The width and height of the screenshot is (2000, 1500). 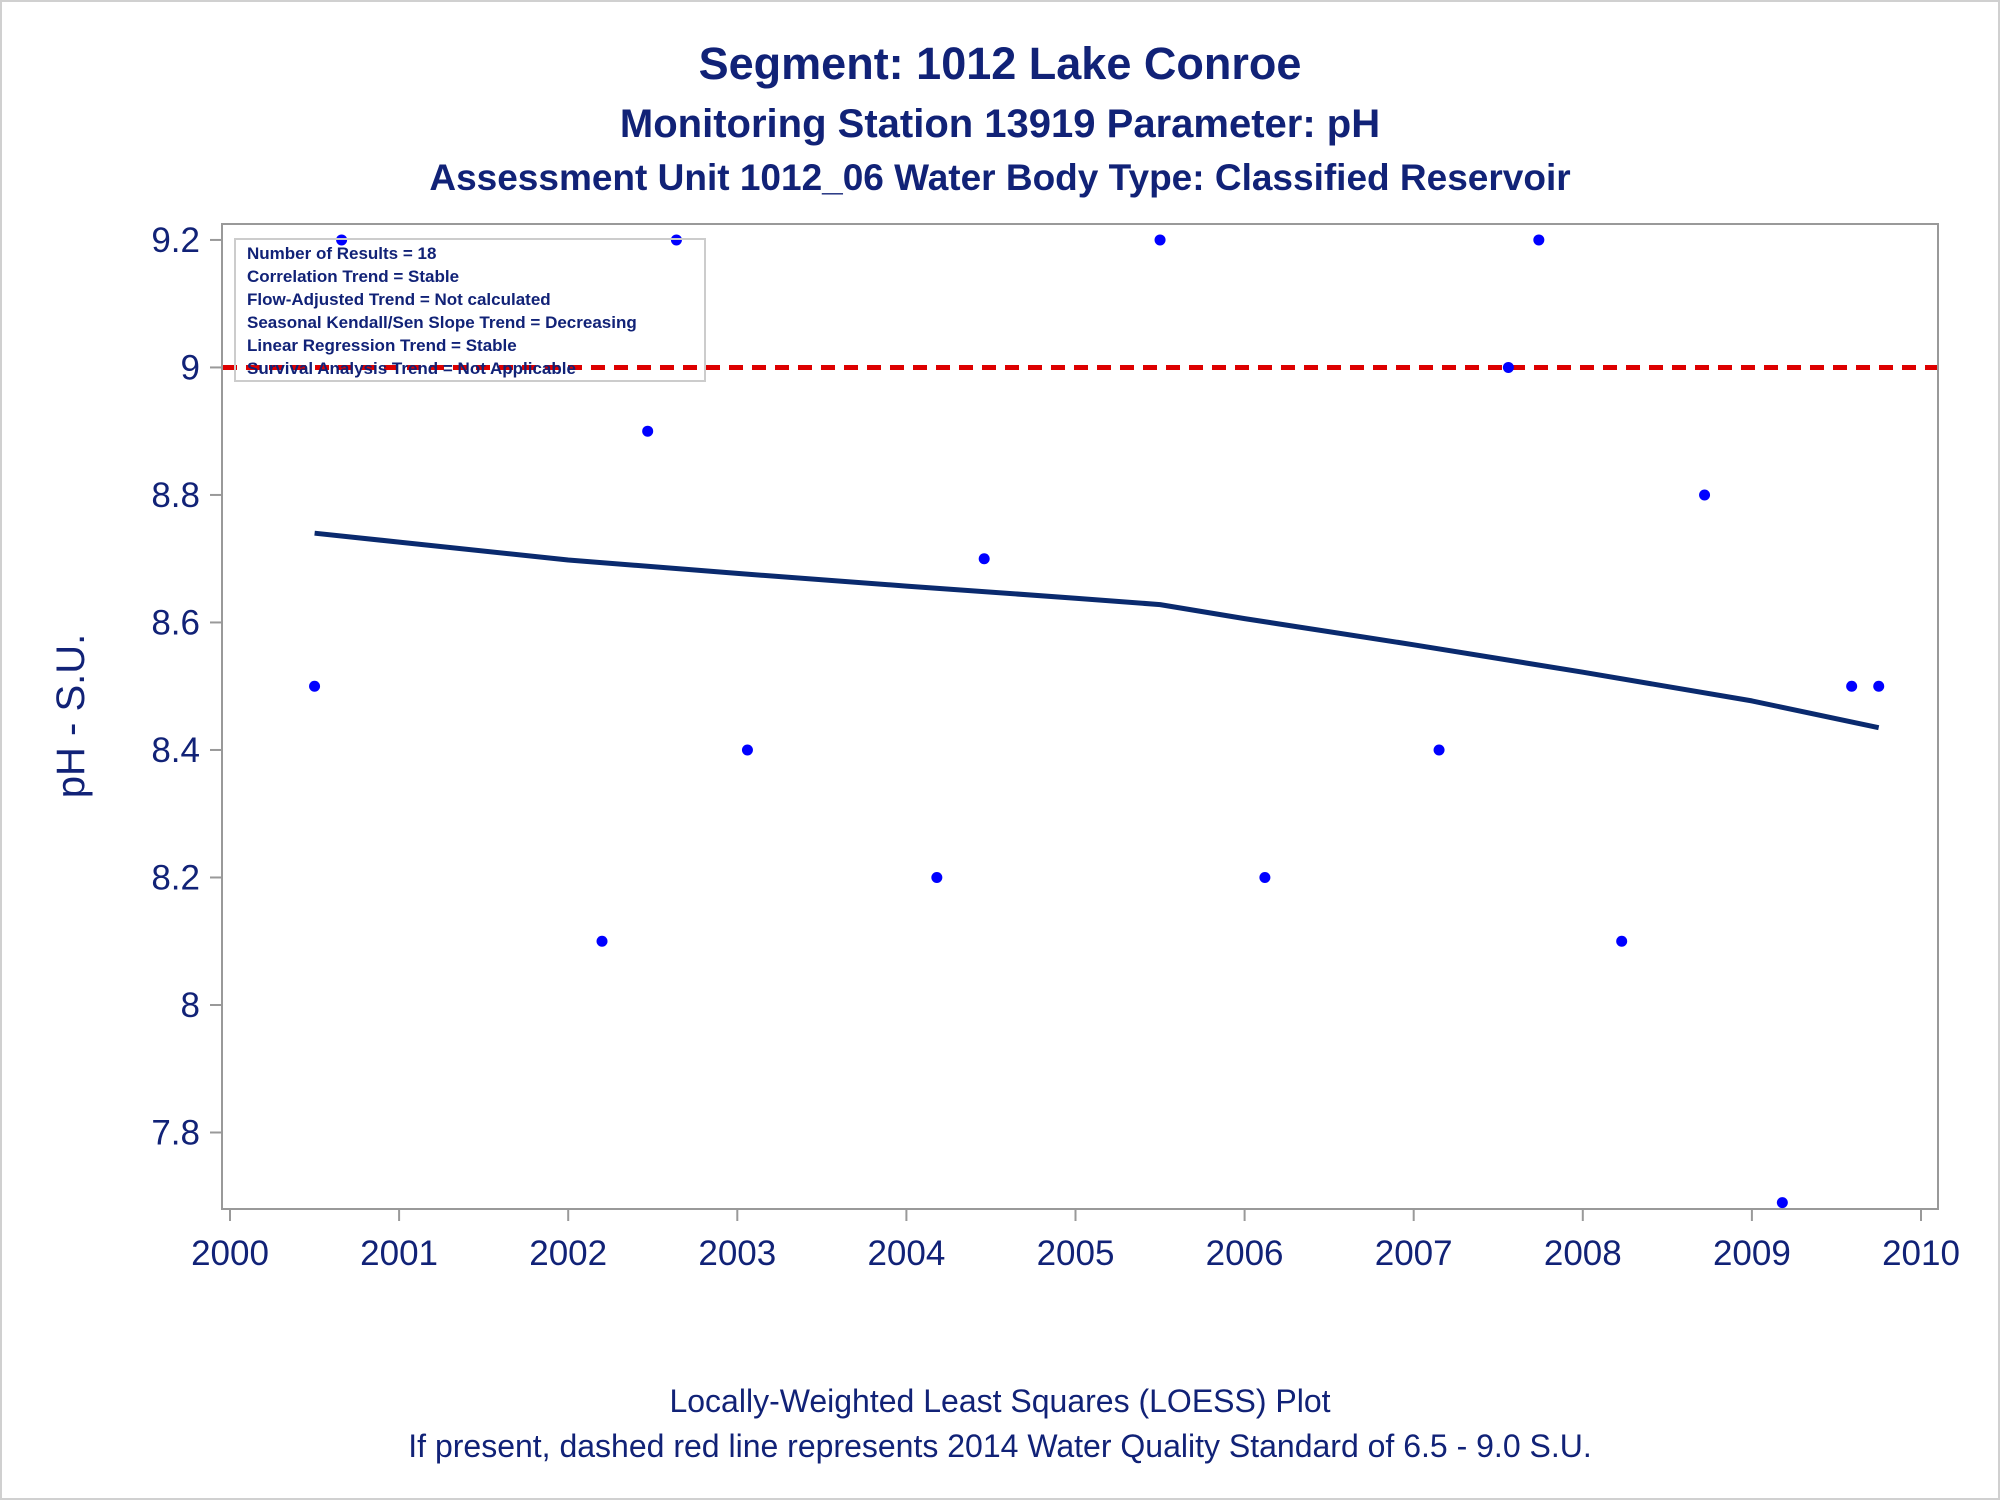 I want to click on stats-box-line: Survival Analysis Trend = Not Applicable, so click(x=411, y=368).